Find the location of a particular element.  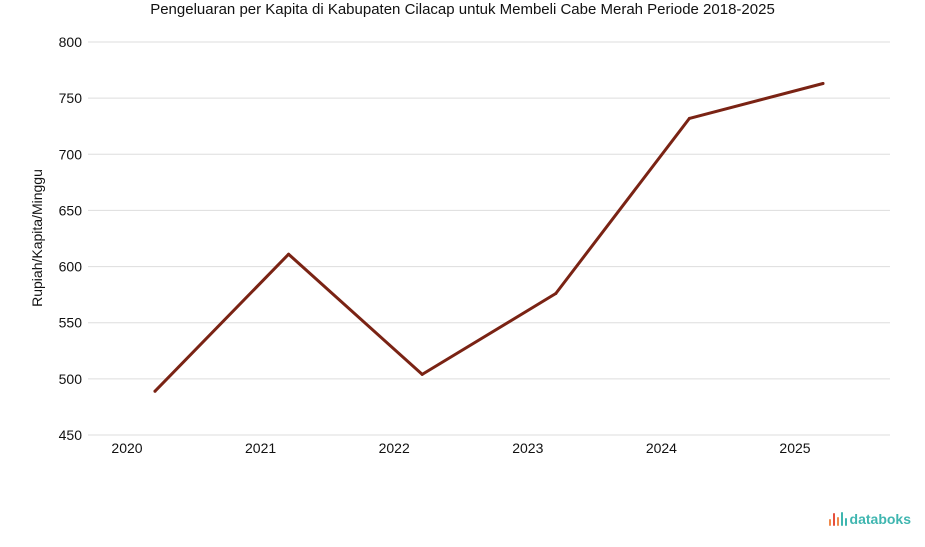

y-axis-label: Rupiah/Kapita/Minggu is located at coordinates (37, 238).